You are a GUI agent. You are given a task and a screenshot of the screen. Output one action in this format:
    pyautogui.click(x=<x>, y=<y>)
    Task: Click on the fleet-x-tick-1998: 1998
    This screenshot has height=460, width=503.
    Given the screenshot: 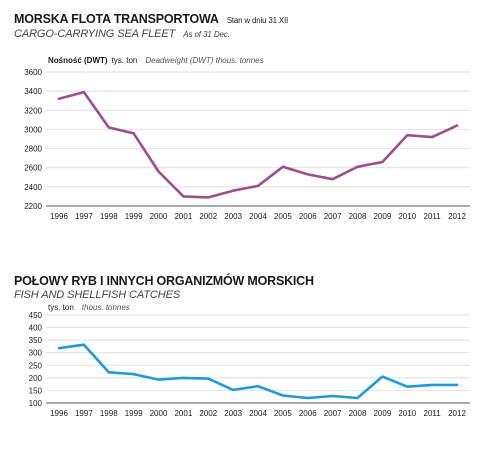 What is the action you would take?
    pyautogui.click(x=109, y=216)
    